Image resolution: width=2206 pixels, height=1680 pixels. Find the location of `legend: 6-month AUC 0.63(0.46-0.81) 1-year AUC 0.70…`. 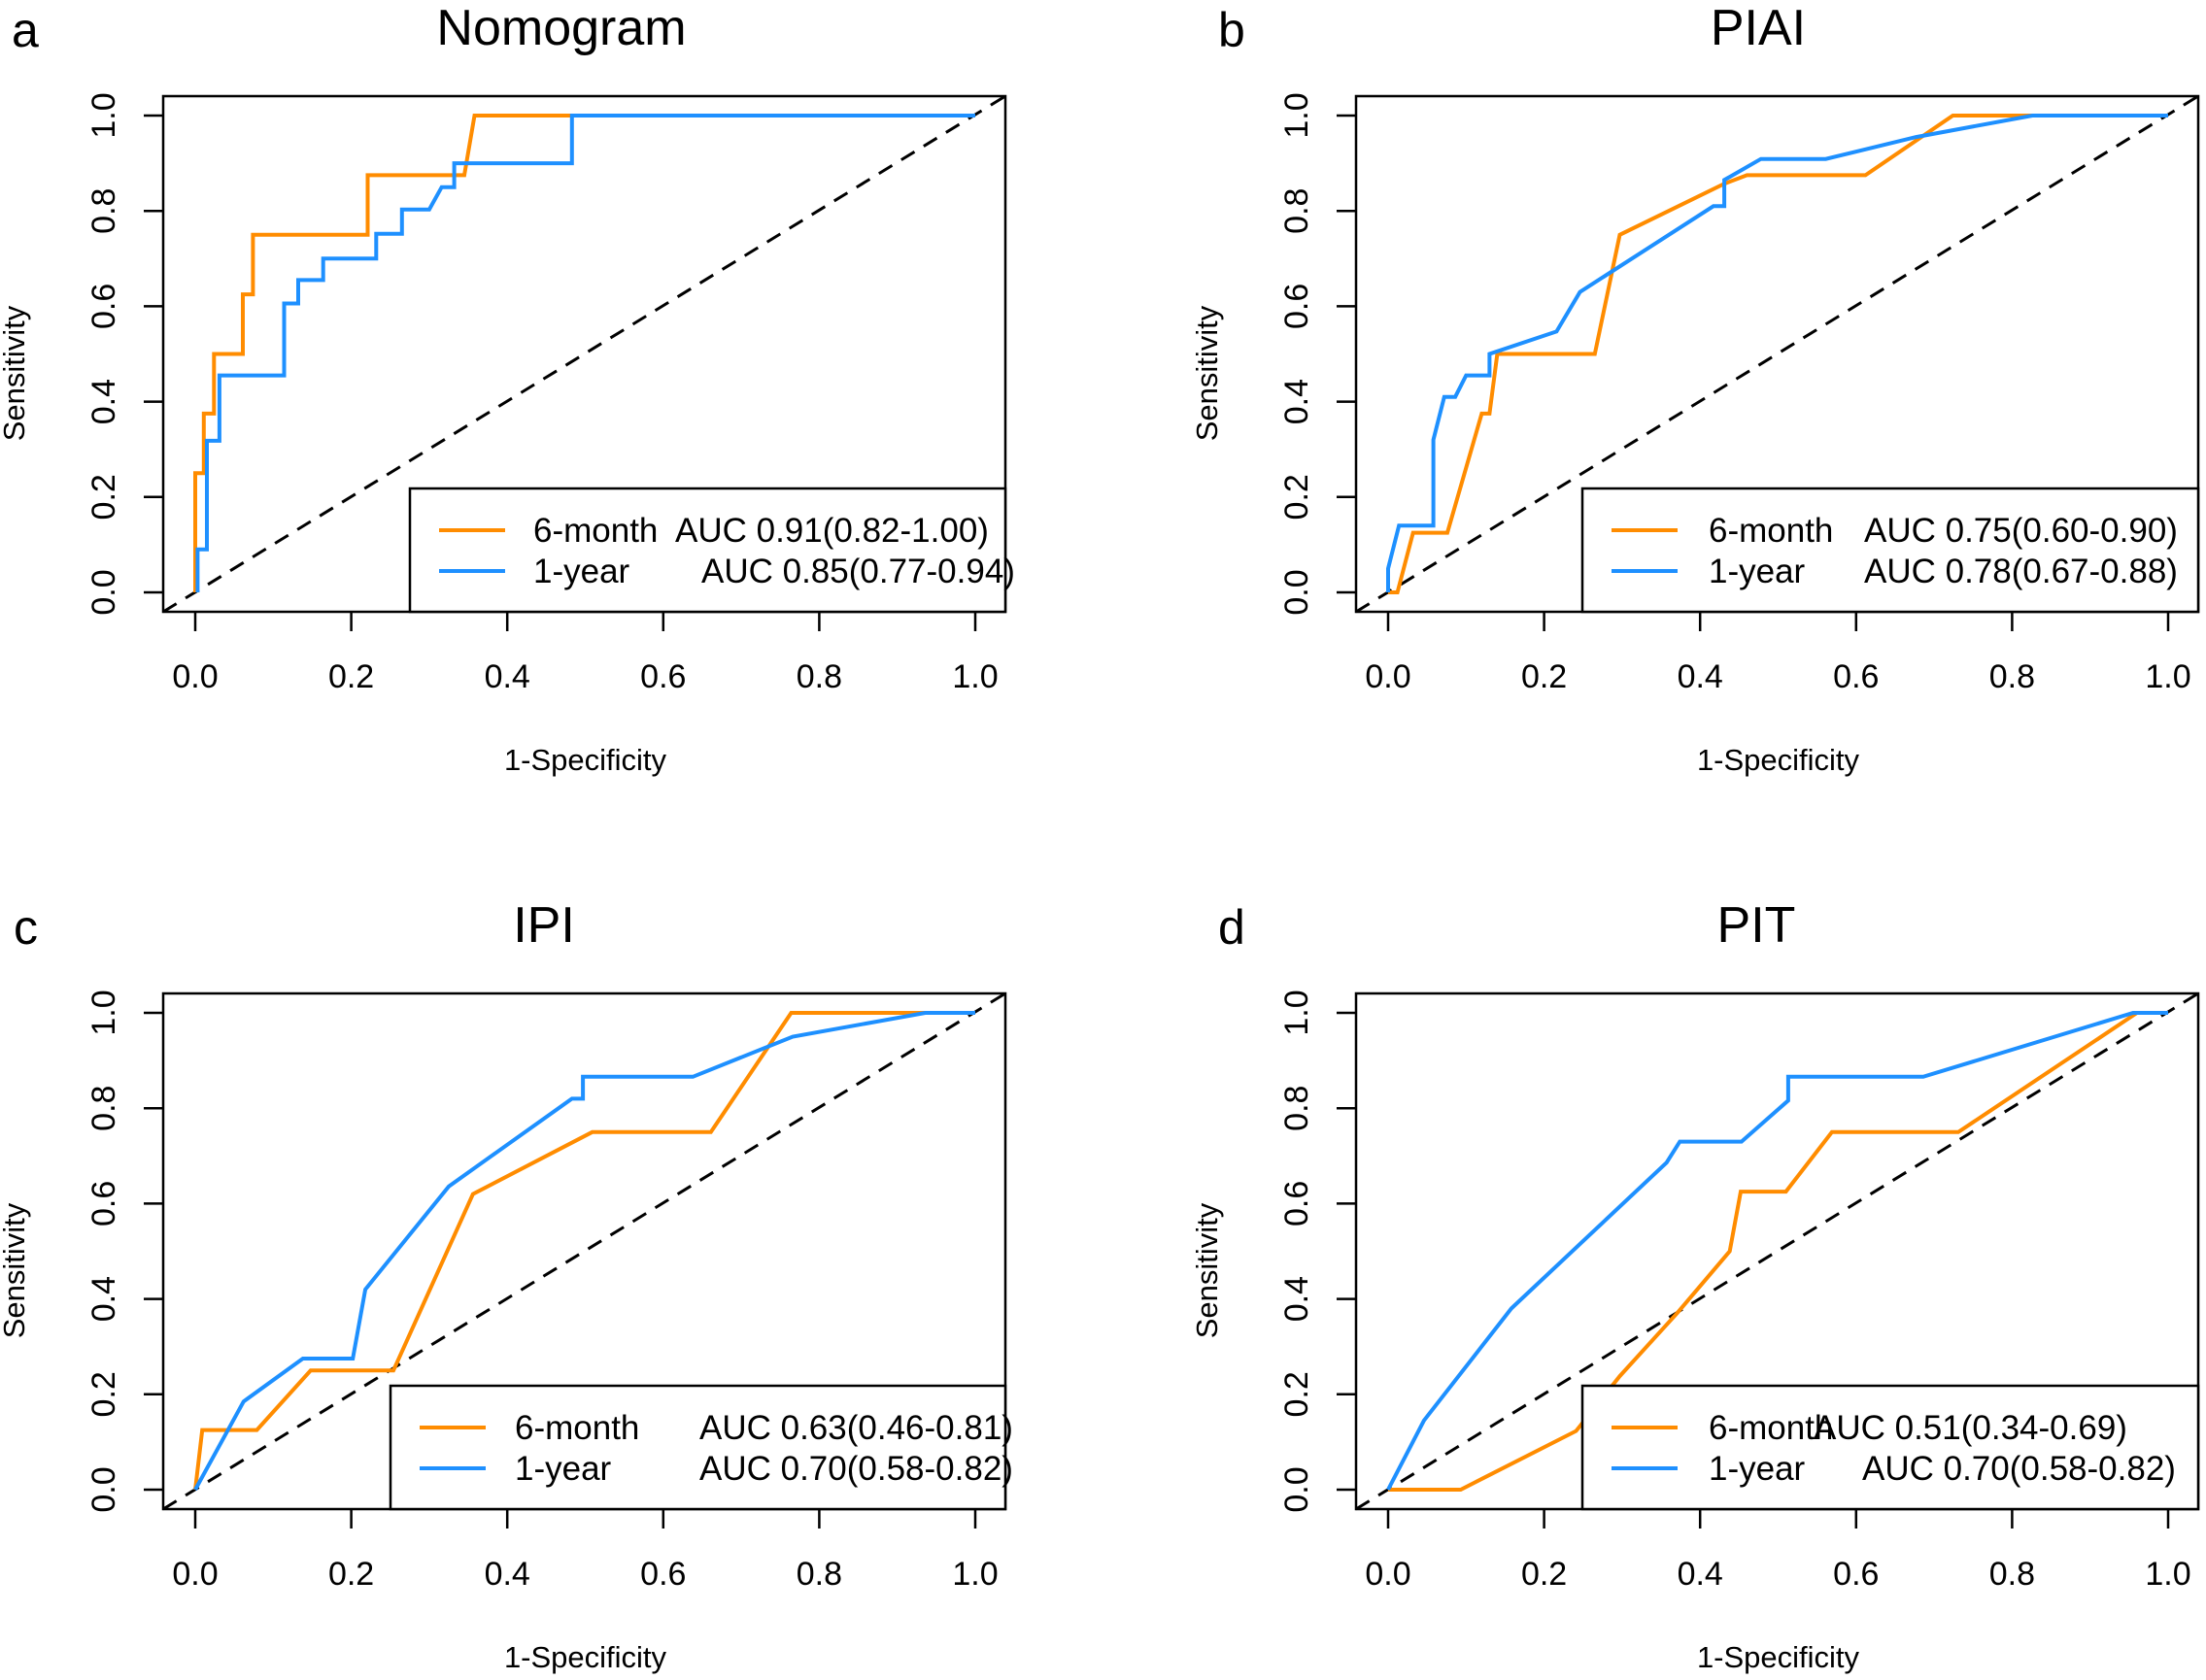

legend: 6-month AUC 0.63(0.46-0.81) 1-year AUC 0.70… is located at coordinates (701, 1447).